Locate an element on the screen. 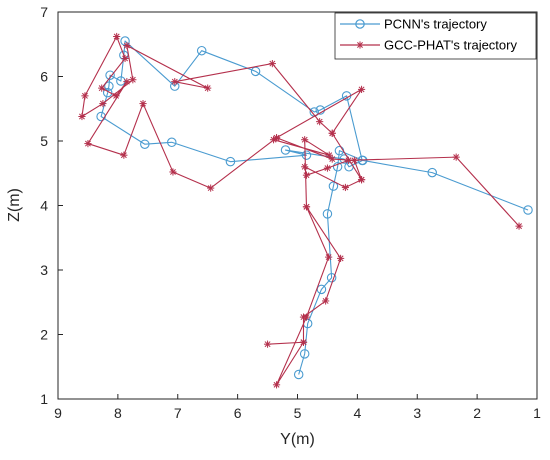 Image resolution: width=550 pixels, height=460 pixels. y-tick-label: 6 is located at coordinates (44, 77).